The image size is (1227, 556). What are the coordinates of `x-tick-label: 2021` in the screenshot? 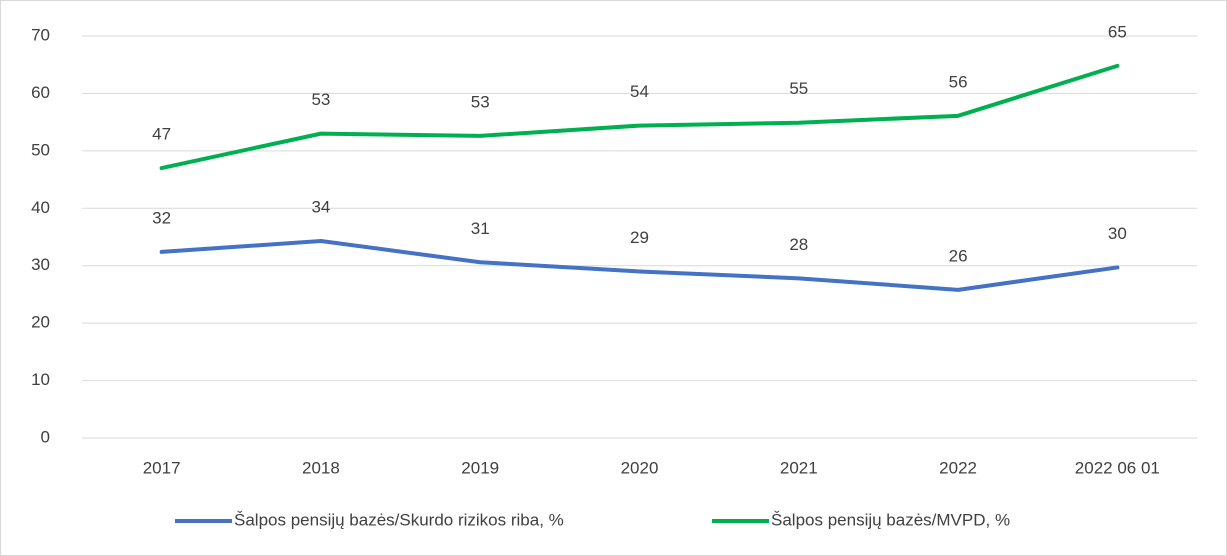 It's located at (799, 467).